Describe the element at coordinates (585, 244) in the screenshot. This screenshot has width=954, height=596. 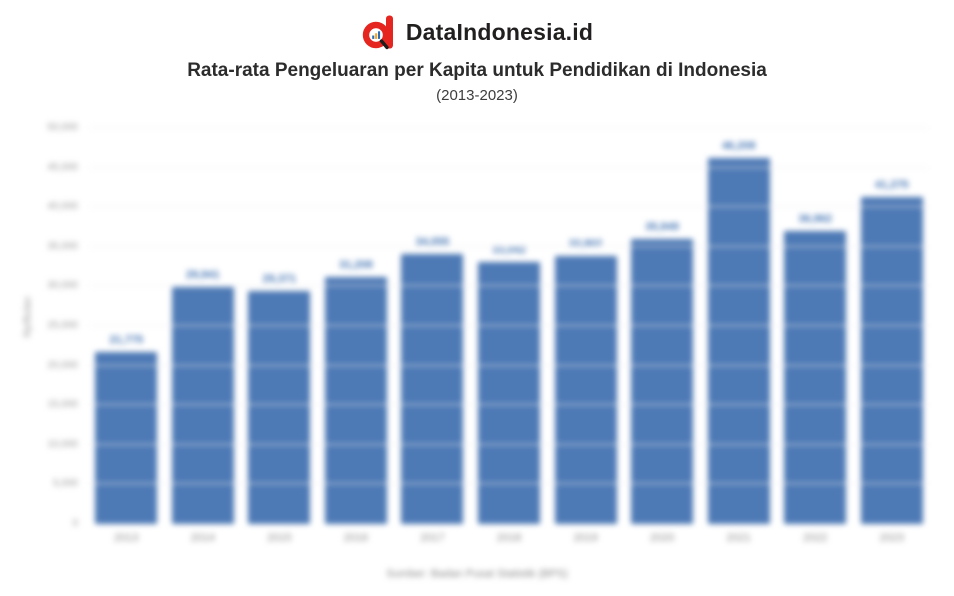
I see `bar-value-label: 33,802` at that location.